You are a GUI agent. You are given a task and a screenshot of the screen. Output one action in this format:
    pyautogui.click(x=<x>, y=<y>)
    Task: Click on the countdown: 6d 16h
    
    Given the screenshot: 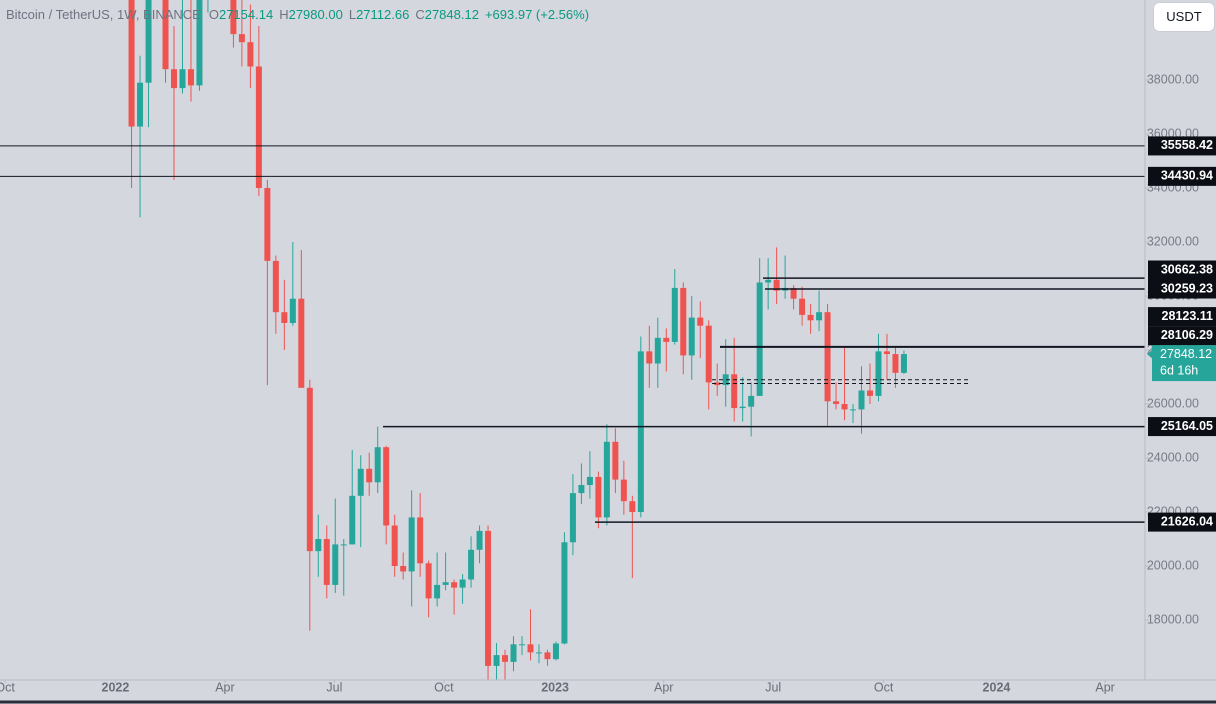 What is the action you would take?
    pyautogui.click(x=1179, y=370)
    